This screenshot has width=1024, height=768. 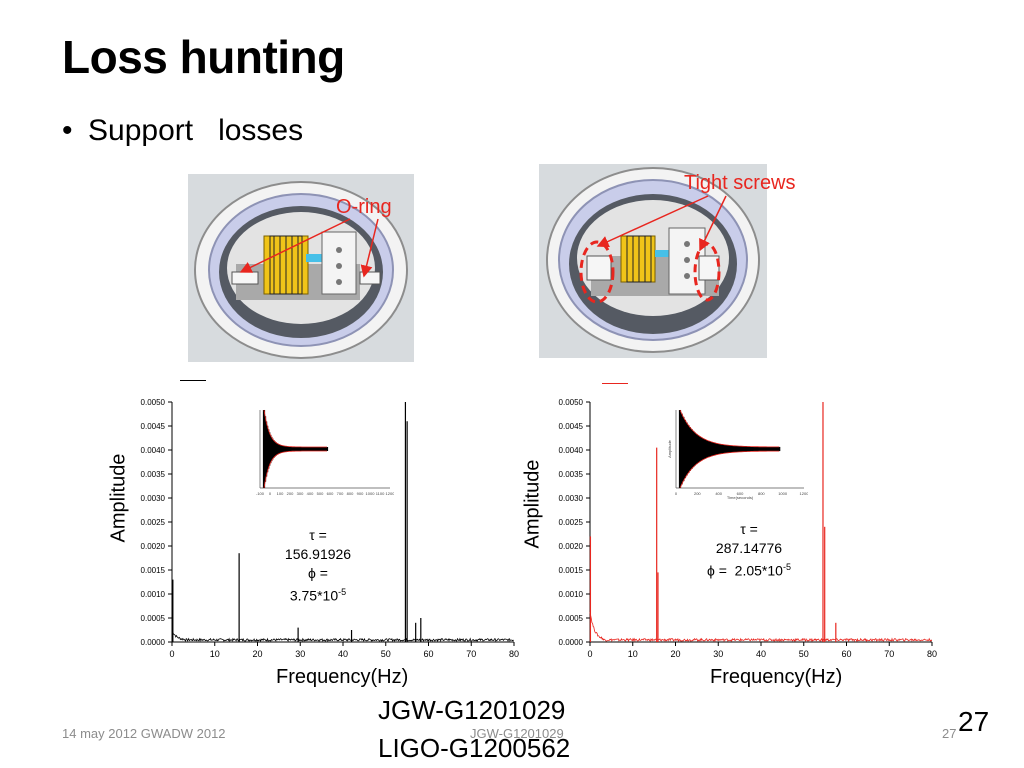 I want to click on footer-page-small: 27, so click(x=949, y=733).